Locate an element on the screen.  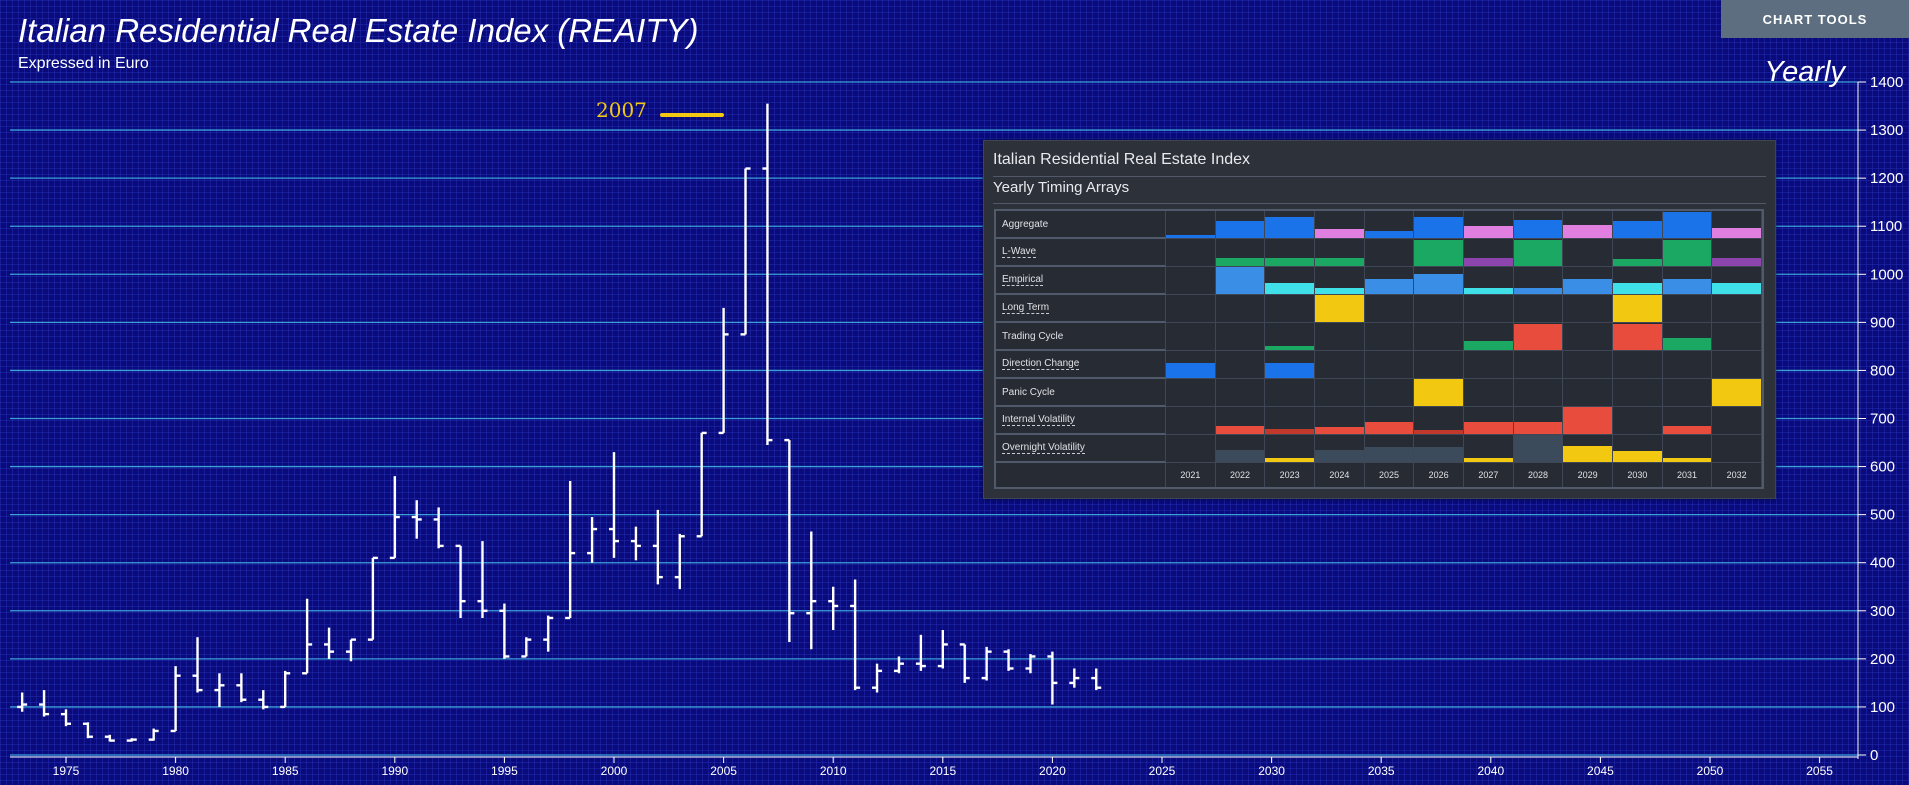
x-tick-label: 2010 is located at coordinates (833, 771).